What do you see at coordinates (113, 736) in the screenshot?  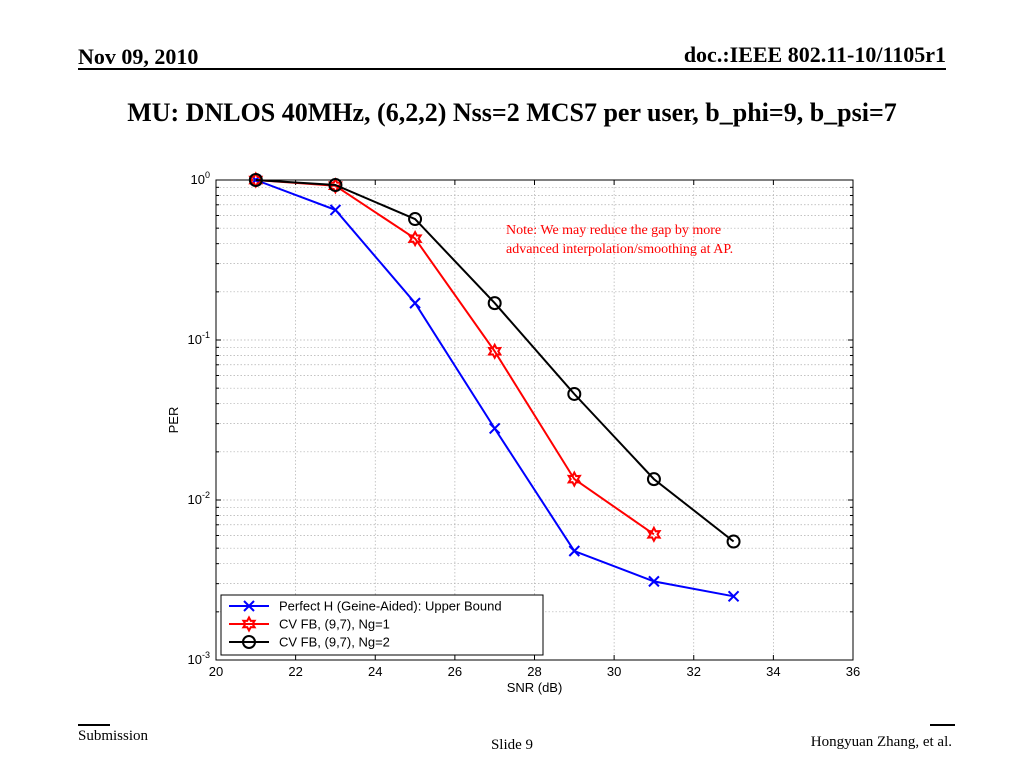 I see `footer-submission: Submission` at bounding box center [113, 736].